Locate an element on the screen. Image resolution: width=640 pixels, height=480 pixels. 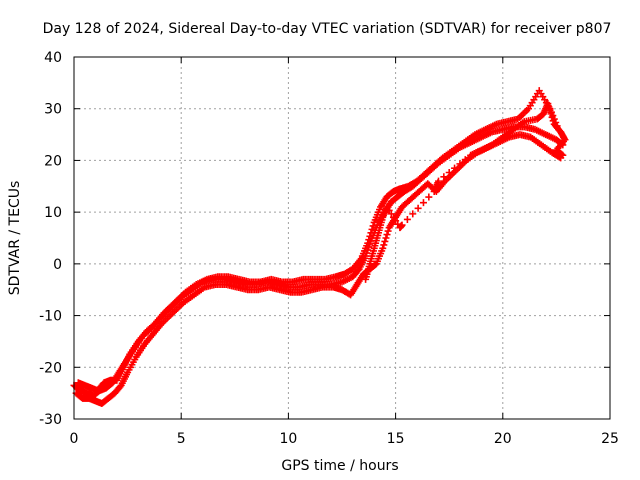
y-axis-label: SDTVAR / TECUs is located at coordinates (15, 238).